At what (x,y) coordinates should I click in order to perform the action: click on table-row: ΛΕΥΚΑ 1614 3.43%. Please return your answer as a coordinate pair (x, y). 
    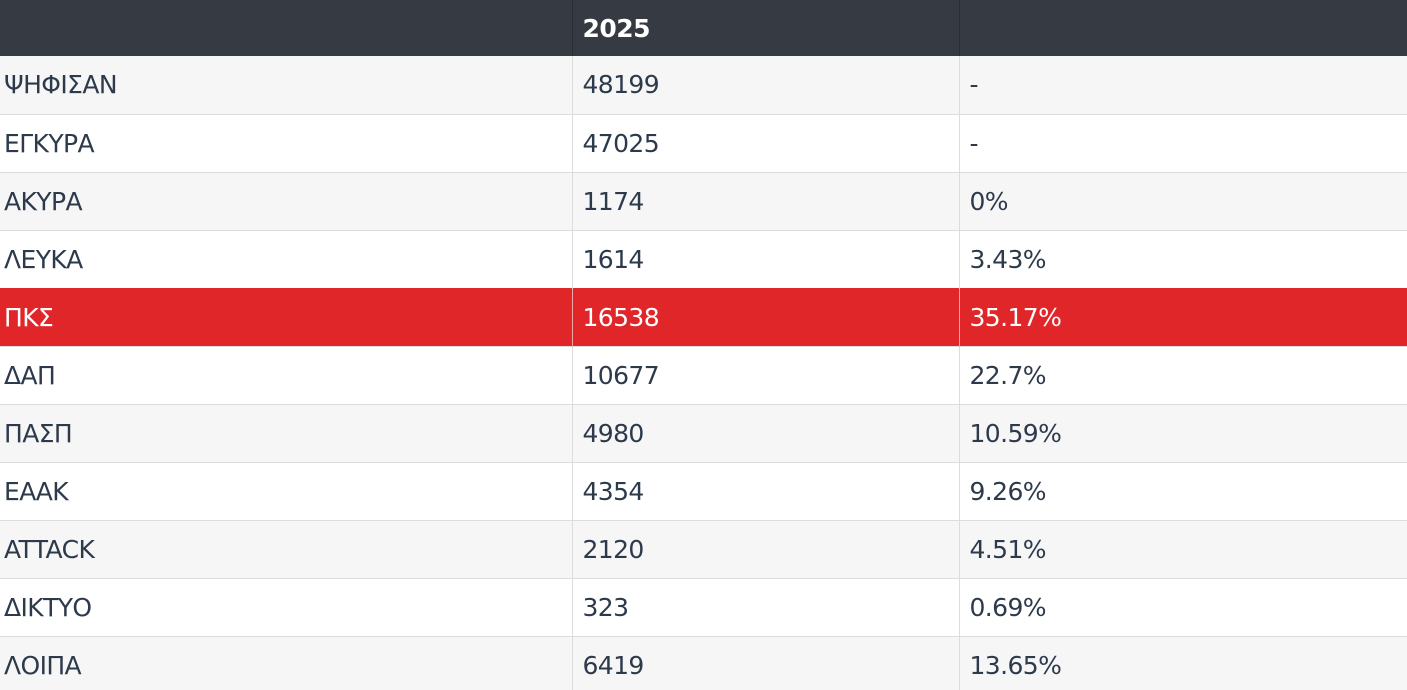
    Looking at the image, I should click on (703, 258).